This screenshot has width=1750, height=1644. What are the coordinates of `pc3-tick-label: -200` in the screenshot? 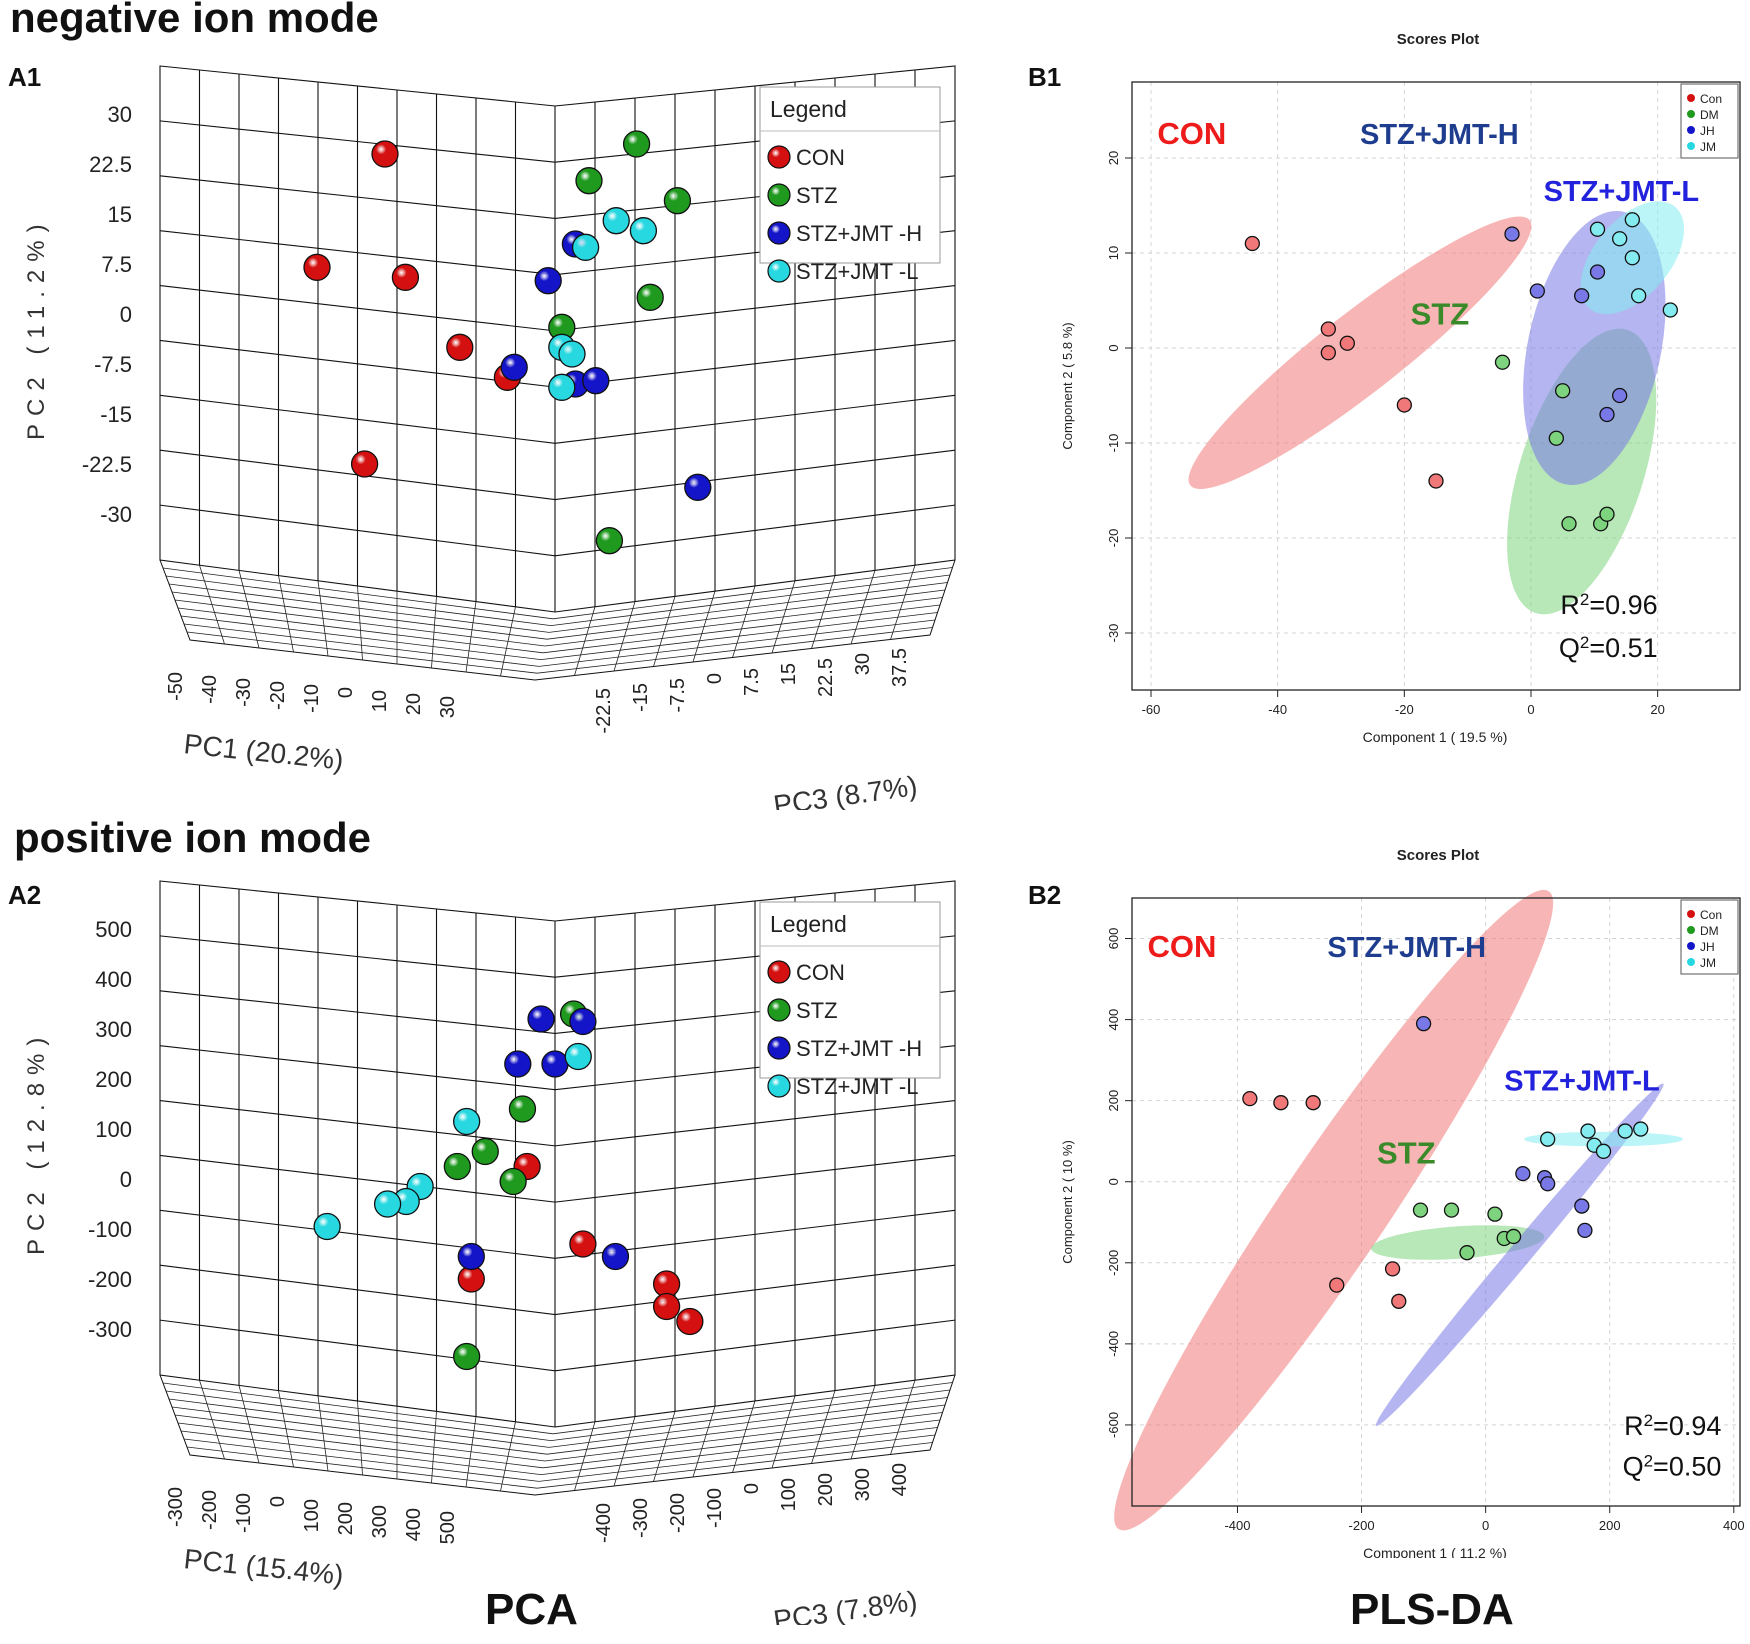 It's located at (678, 1513).